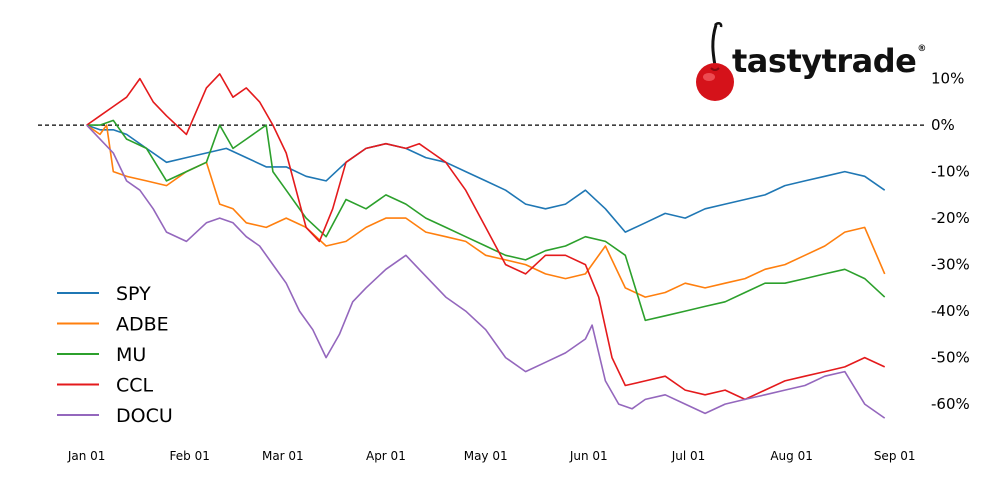 This screenshot has width=1000, height=500. I want to click on brand-wordmark: tastytrade®, so click(829, 61).